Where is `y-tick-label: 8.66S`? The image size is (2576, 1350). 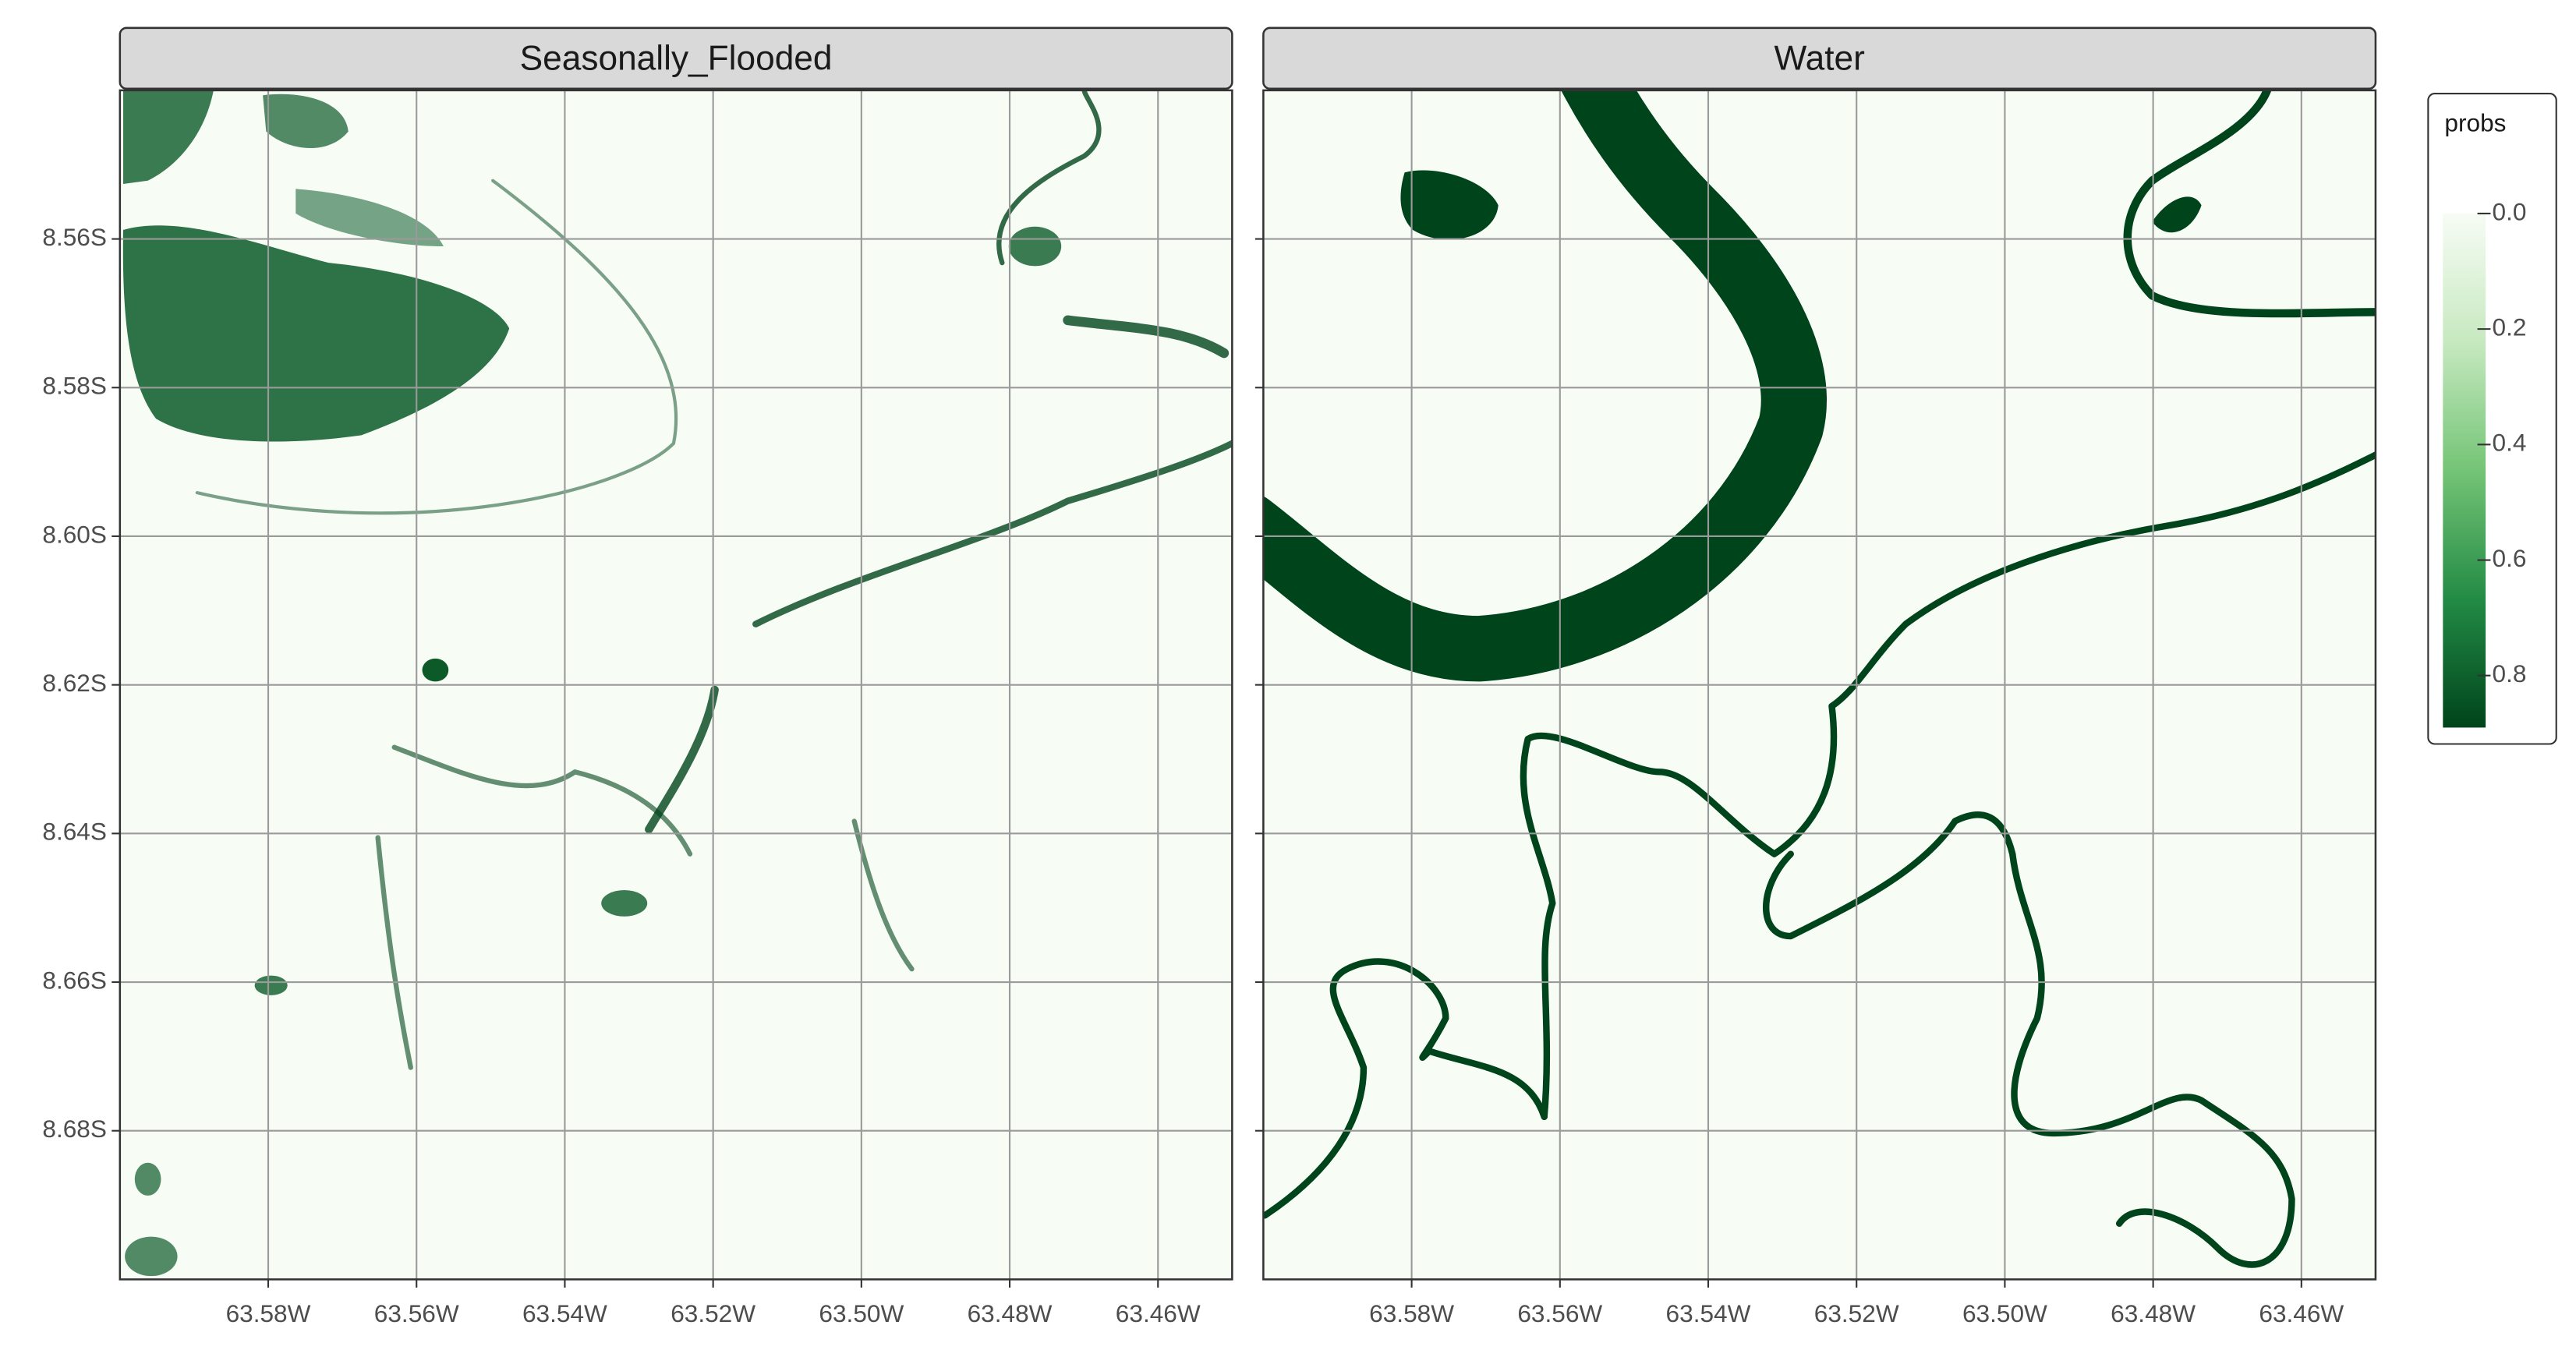 y-tick-label: 8.66S is located at coordinates (74, 980).